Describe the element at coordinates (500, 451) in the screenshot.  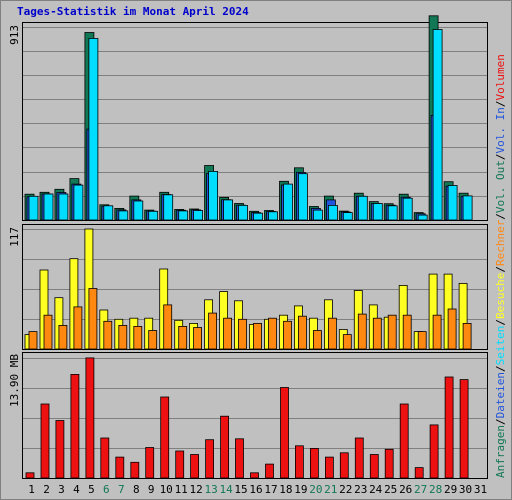
I see `legend-entry-anfragen: Anfragen` at that location.